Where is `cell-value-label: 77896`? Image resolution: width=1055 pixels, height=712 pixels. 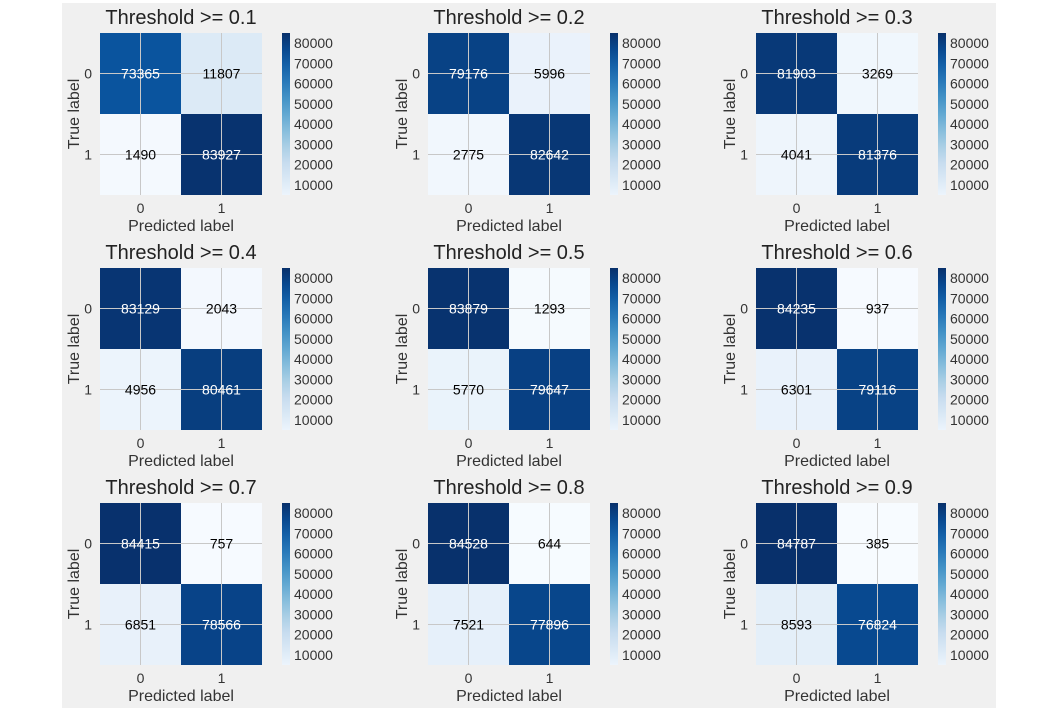 cell-value-label: 77896 is located at coordinates (549, 625).